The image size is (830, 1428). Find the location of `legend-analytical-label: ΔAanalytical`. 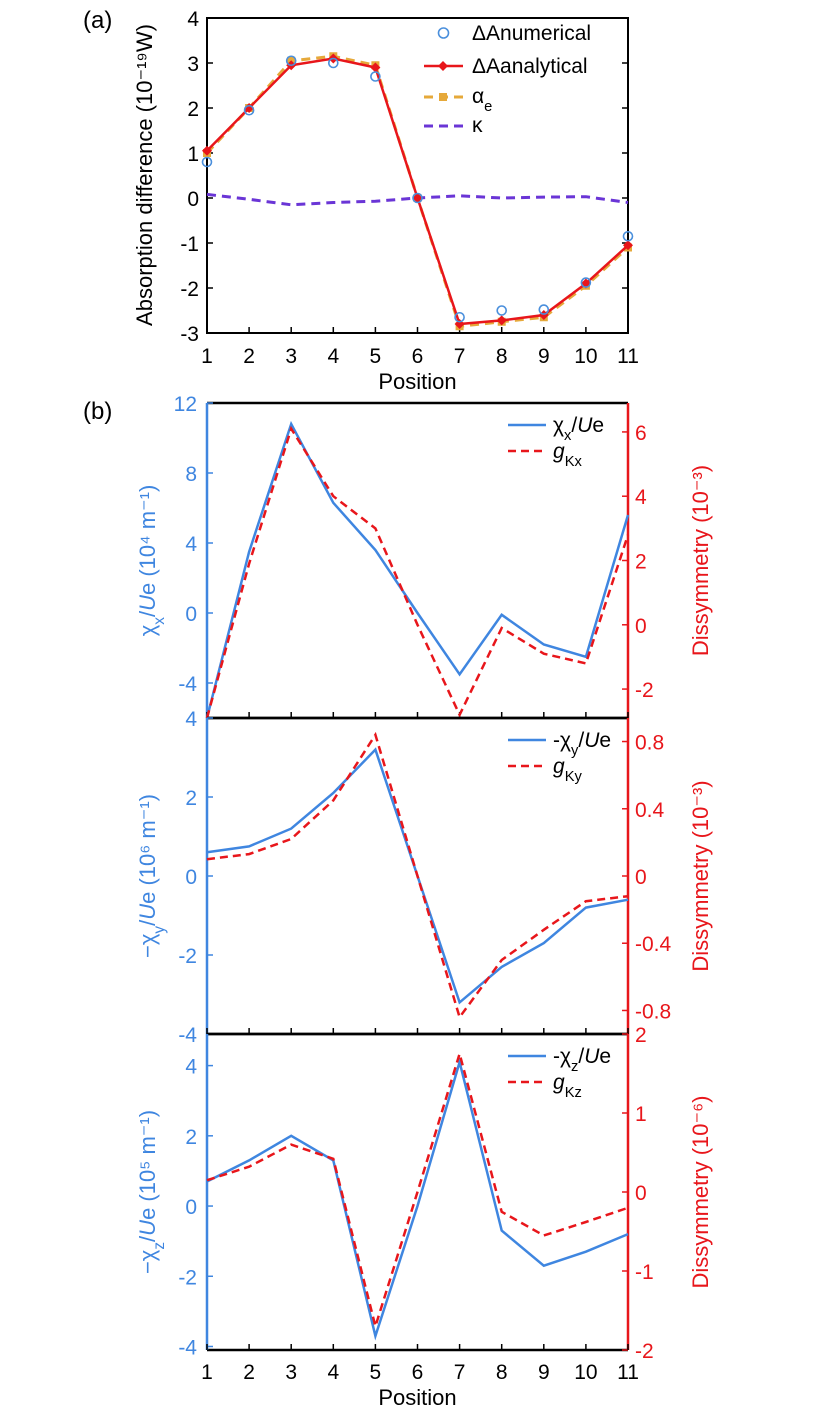

legend-analytical-label: ΔAanalytical is located at coordinates (530, 66).